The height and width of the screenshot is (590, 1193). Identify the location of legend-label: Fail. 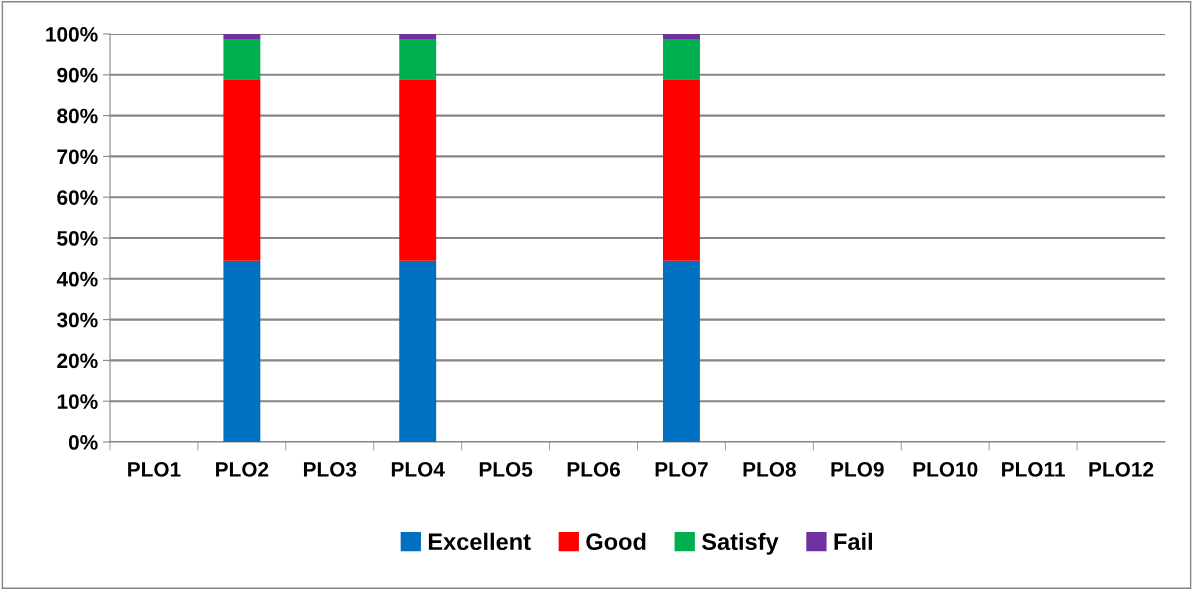
(853, 541).